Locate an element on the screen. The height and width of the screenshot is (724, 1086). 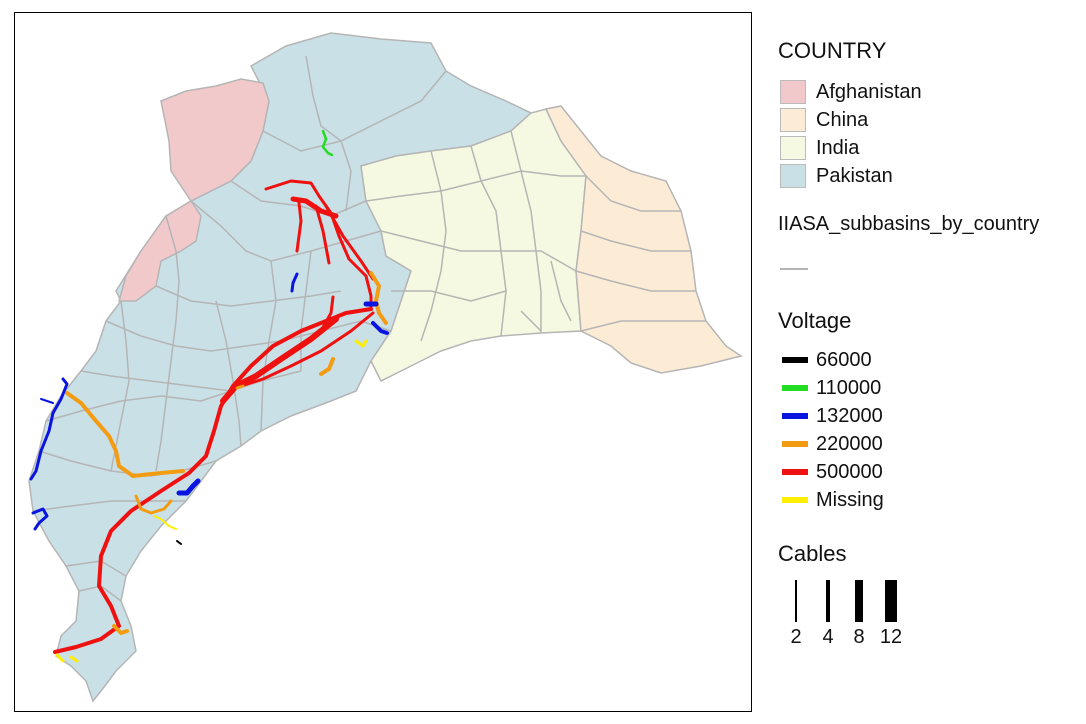
legend-label-afghanistan: Afghanistan is located at coordinates (869, 92).